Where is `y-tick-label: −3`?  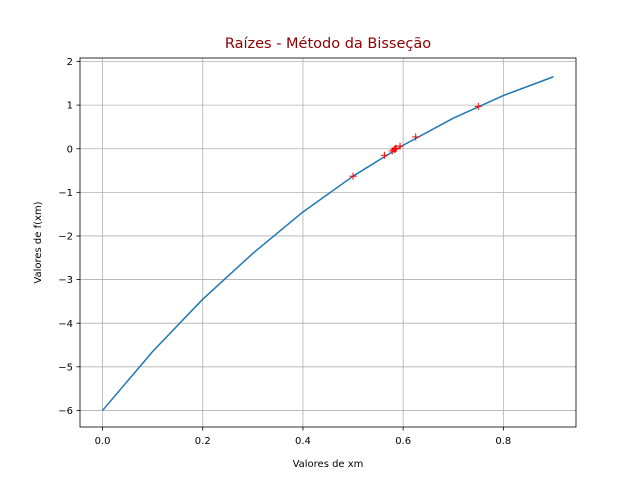
y-tick-label: −3 is located at coordinates (65, 280).